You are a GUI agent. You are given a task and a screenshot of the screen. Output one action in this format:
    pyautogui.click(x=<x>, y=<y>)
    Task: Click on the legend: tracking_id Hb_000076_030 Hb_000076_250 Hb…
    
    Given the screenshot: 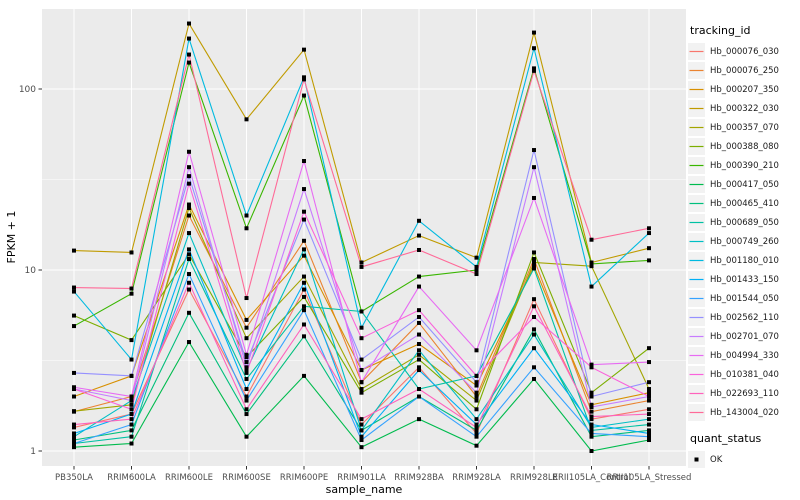 What is the action you would take?
    pyautogui.click(x=744, y=246)
    